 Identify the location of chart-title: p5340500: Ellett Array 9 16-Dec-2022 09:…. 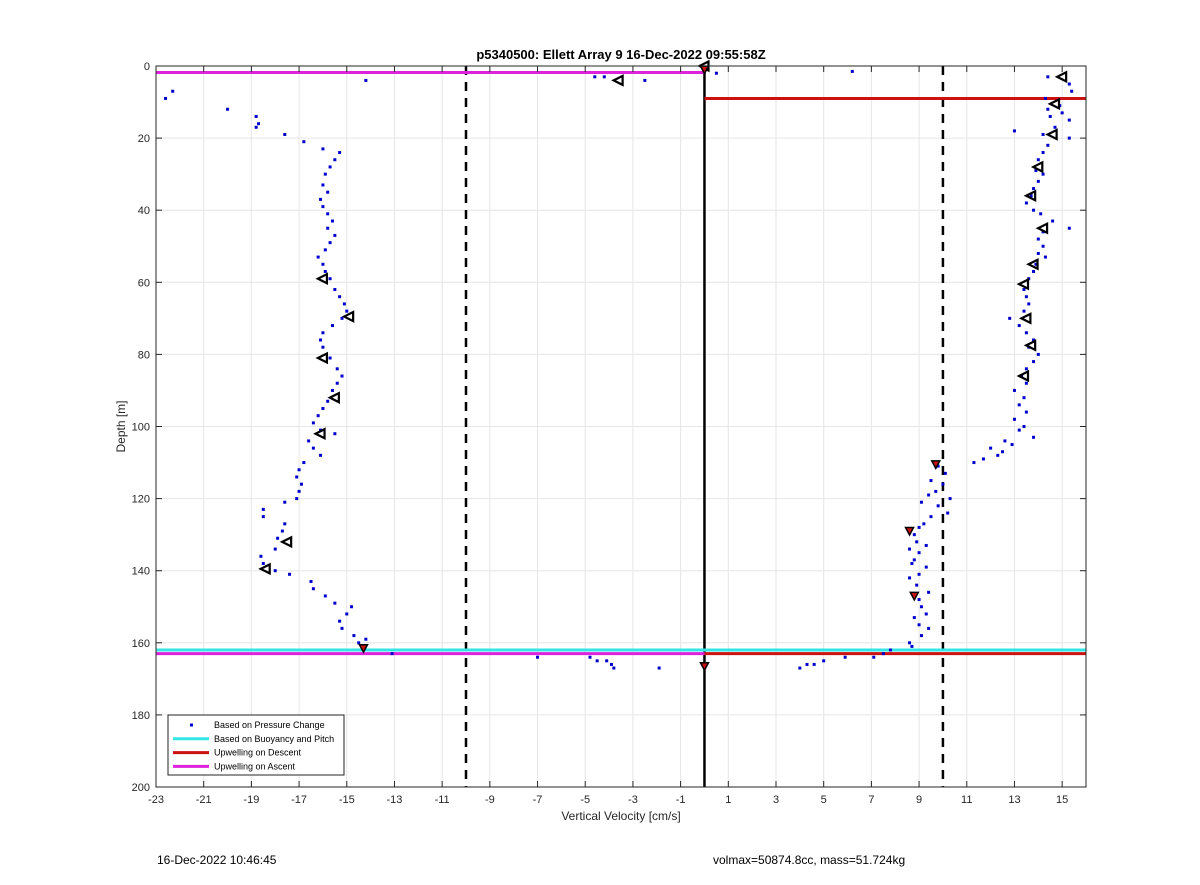
(620, 54).